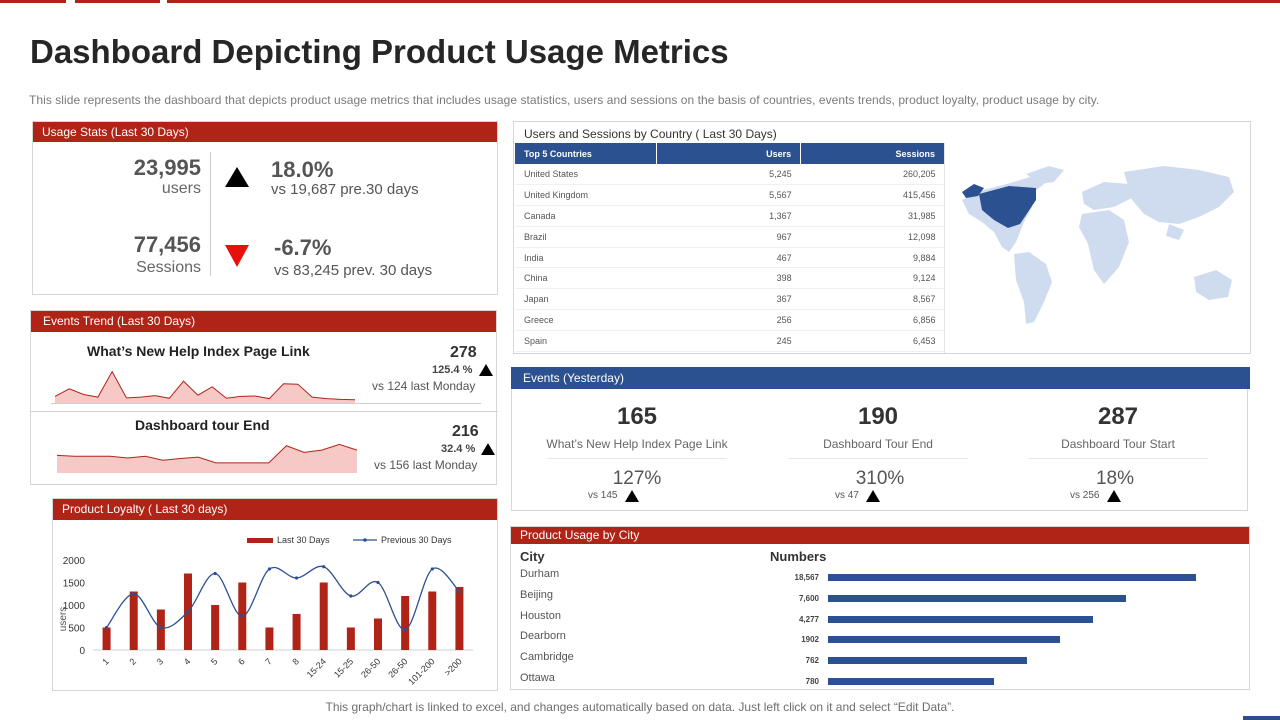 The image size is (1280, 720). What do you see at coordinates (202, 425) in the screenshot?
I see `trend-title: Dashboard tour End` at bounding box center [202, 425].